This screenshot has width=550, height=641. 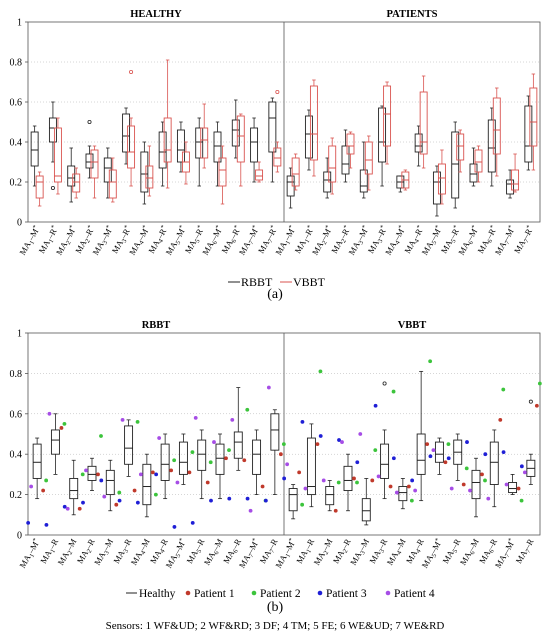 I want to click on svg-text: MA3–M, so click(x=360, y=552).